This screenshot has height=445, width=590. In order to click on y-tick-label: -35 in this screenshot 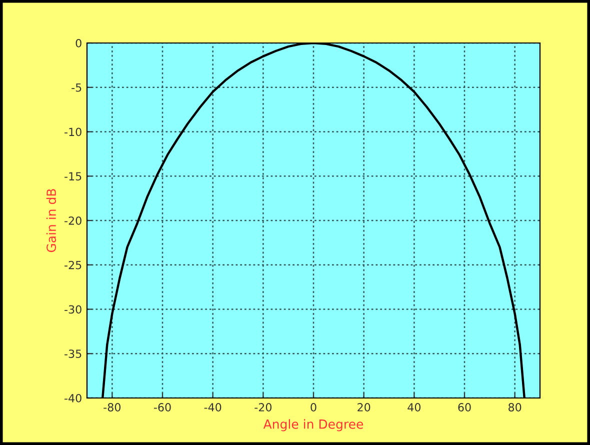, I will do `click(73, 354)`.